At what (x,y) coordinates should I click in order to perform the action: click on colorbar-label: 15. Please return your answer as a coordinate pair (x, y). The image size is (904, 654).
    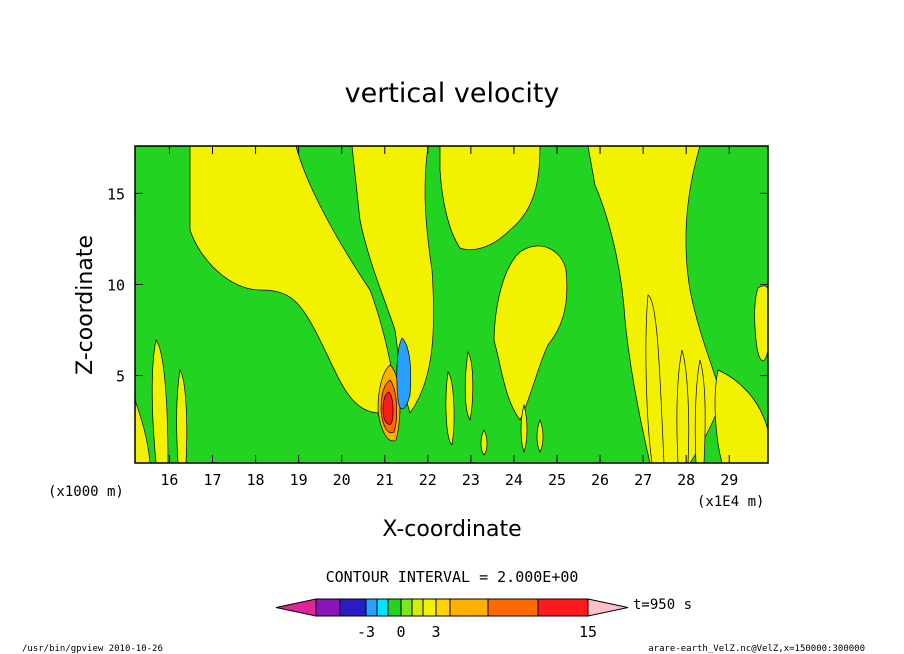
    Looking at the image, I should click on (588, 632).